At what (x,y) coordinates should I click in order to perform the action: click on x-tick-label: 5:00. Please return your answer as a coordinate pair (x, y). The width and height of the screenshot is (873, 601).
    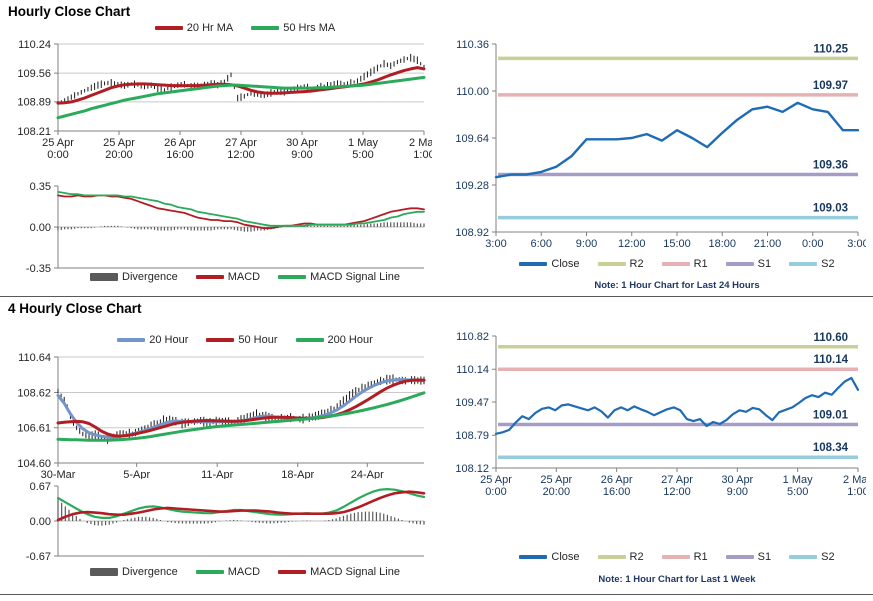
    Looking at the image, I should click on (797, 492).